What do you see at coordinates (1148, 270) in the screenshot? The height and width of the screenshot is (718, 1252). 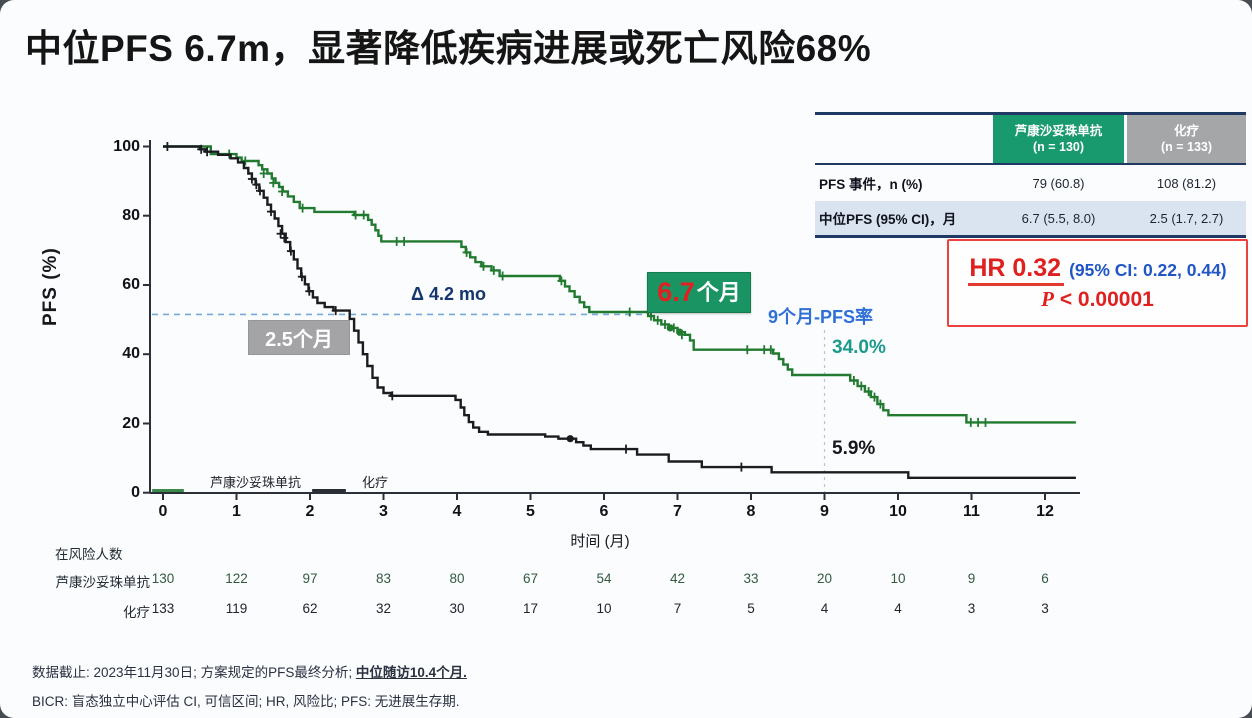 I see `hr-ci: (95% CI: 0.22, 0.44)` at bounding box center [1148, 270].